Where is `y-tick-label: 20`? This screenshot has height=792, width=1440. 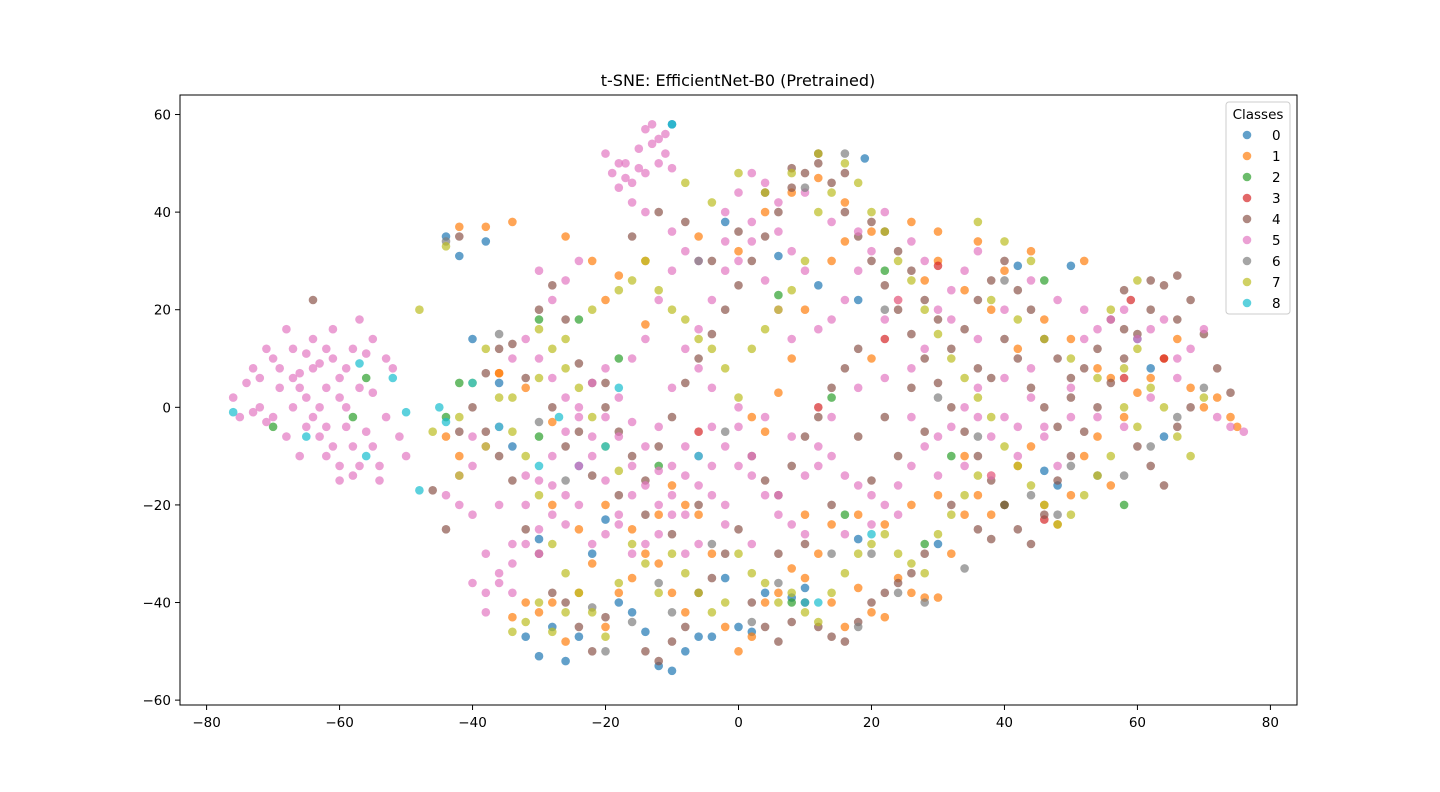 y-tick-label: 20 is located at coordinates (162, 311).